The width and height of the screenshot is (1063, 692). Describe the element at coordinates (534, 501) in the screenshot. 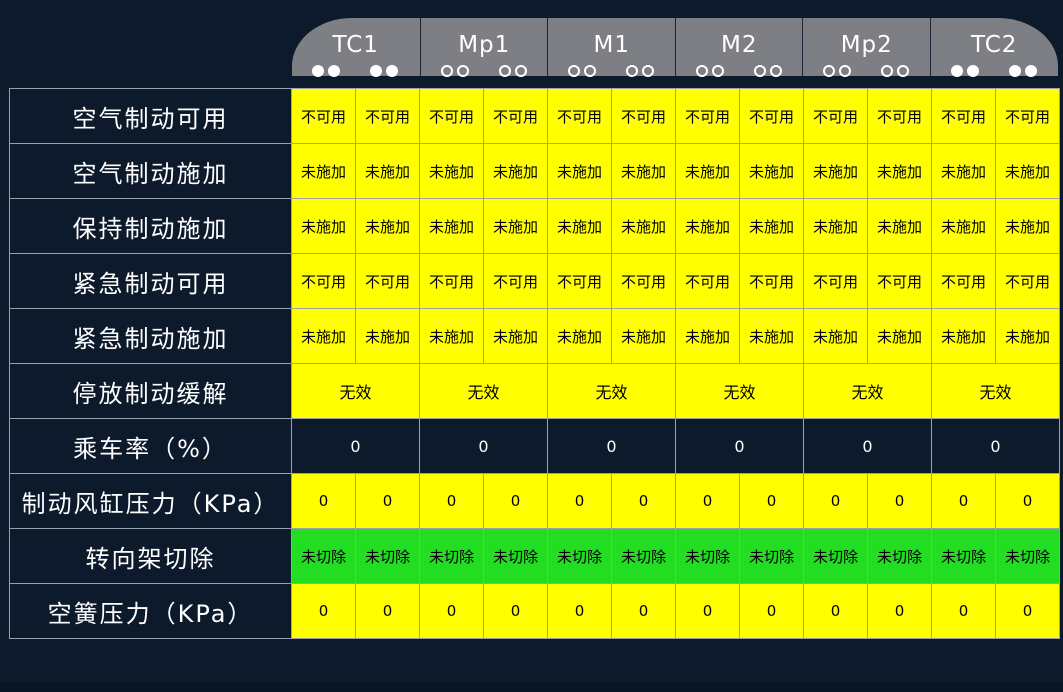

I see `status-row: 制动风缸压力（KPa） 0 0 0 0 0 0 0 0 0 0 0 0` at that location.